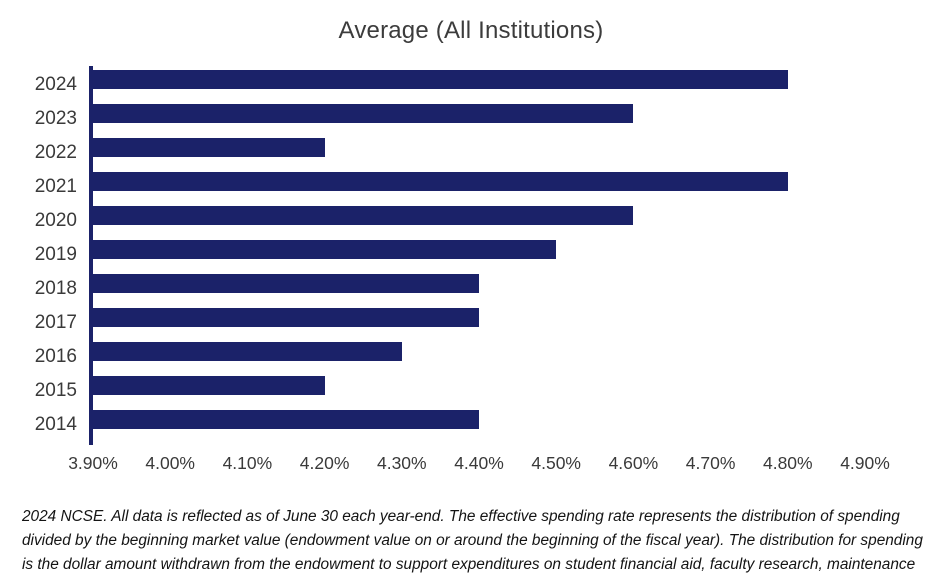 This screenshot has width=942, height=574. Describe the element at coordinates (55, 390) in the screenshot. I see `y-axis-label: 2015` at that location.